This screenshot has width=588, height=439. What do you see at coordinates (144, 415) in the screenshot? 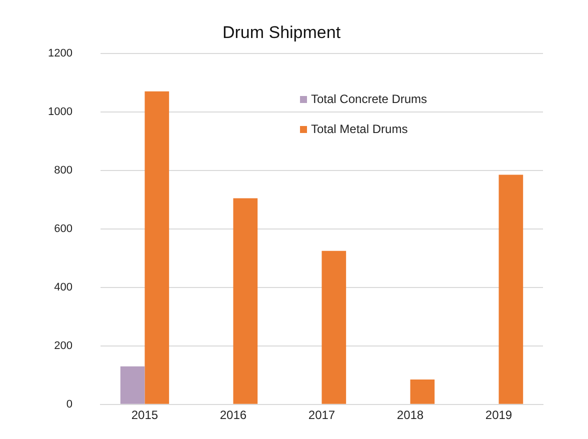
I see `x-tick-label: 2015` at bounding box center [144, 415].